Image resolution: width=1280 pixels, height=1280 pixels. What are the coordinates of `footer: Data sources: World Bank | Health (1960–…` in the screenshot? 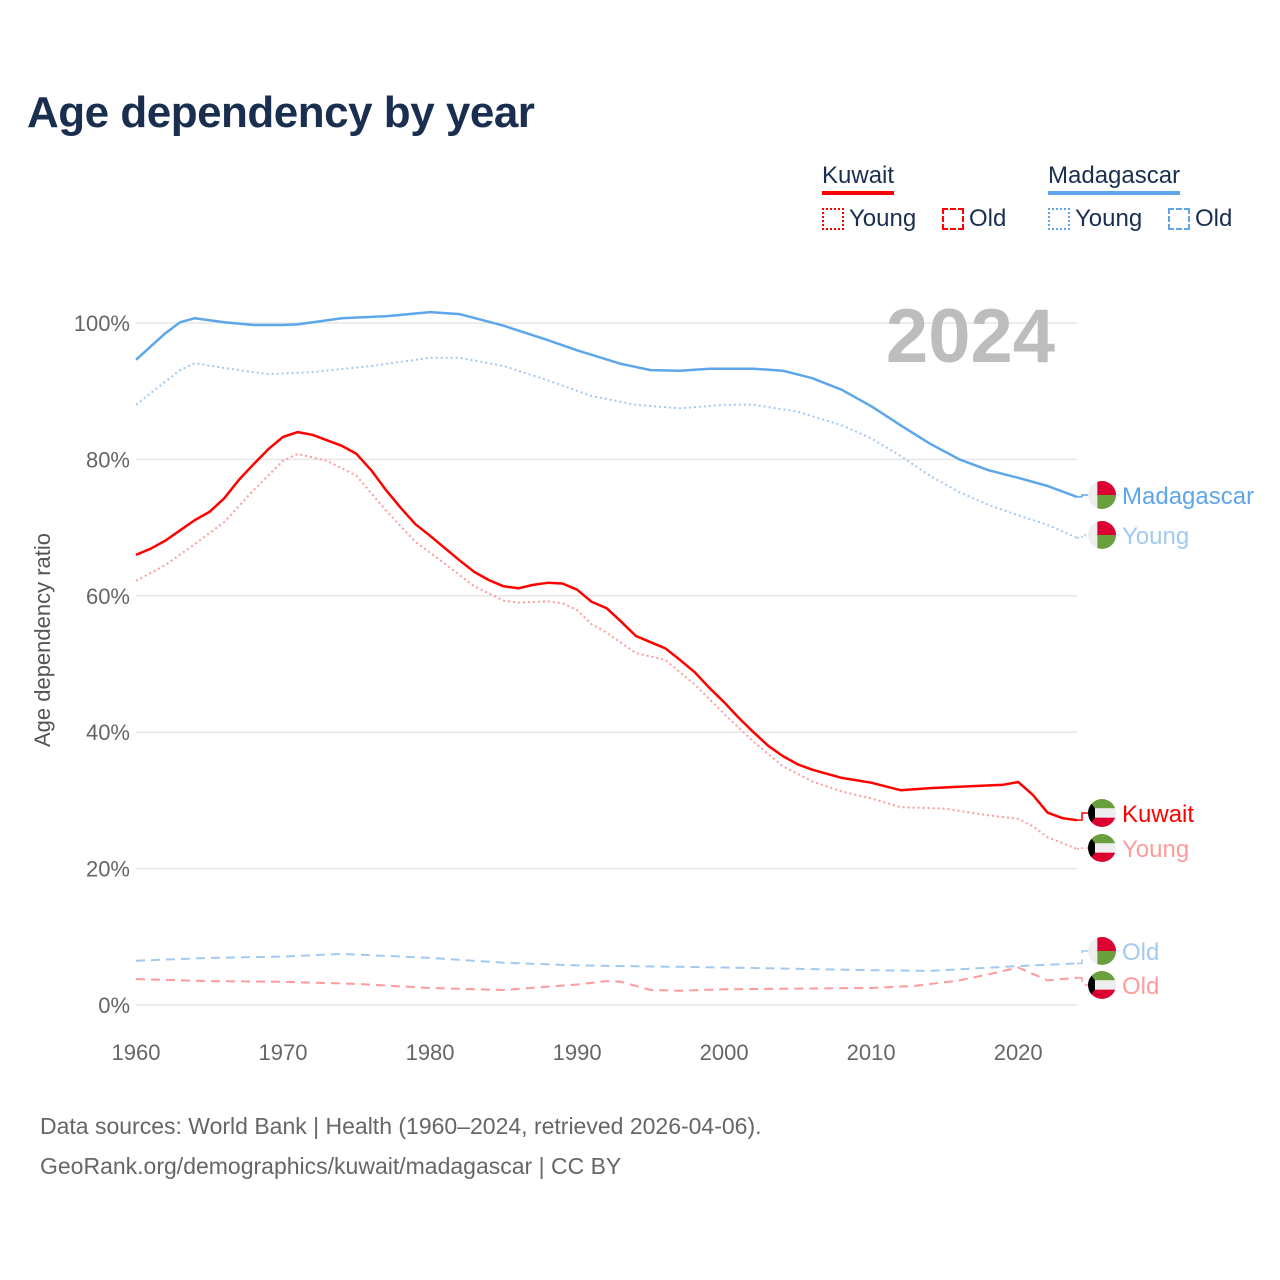 It's located at (401, 1146).